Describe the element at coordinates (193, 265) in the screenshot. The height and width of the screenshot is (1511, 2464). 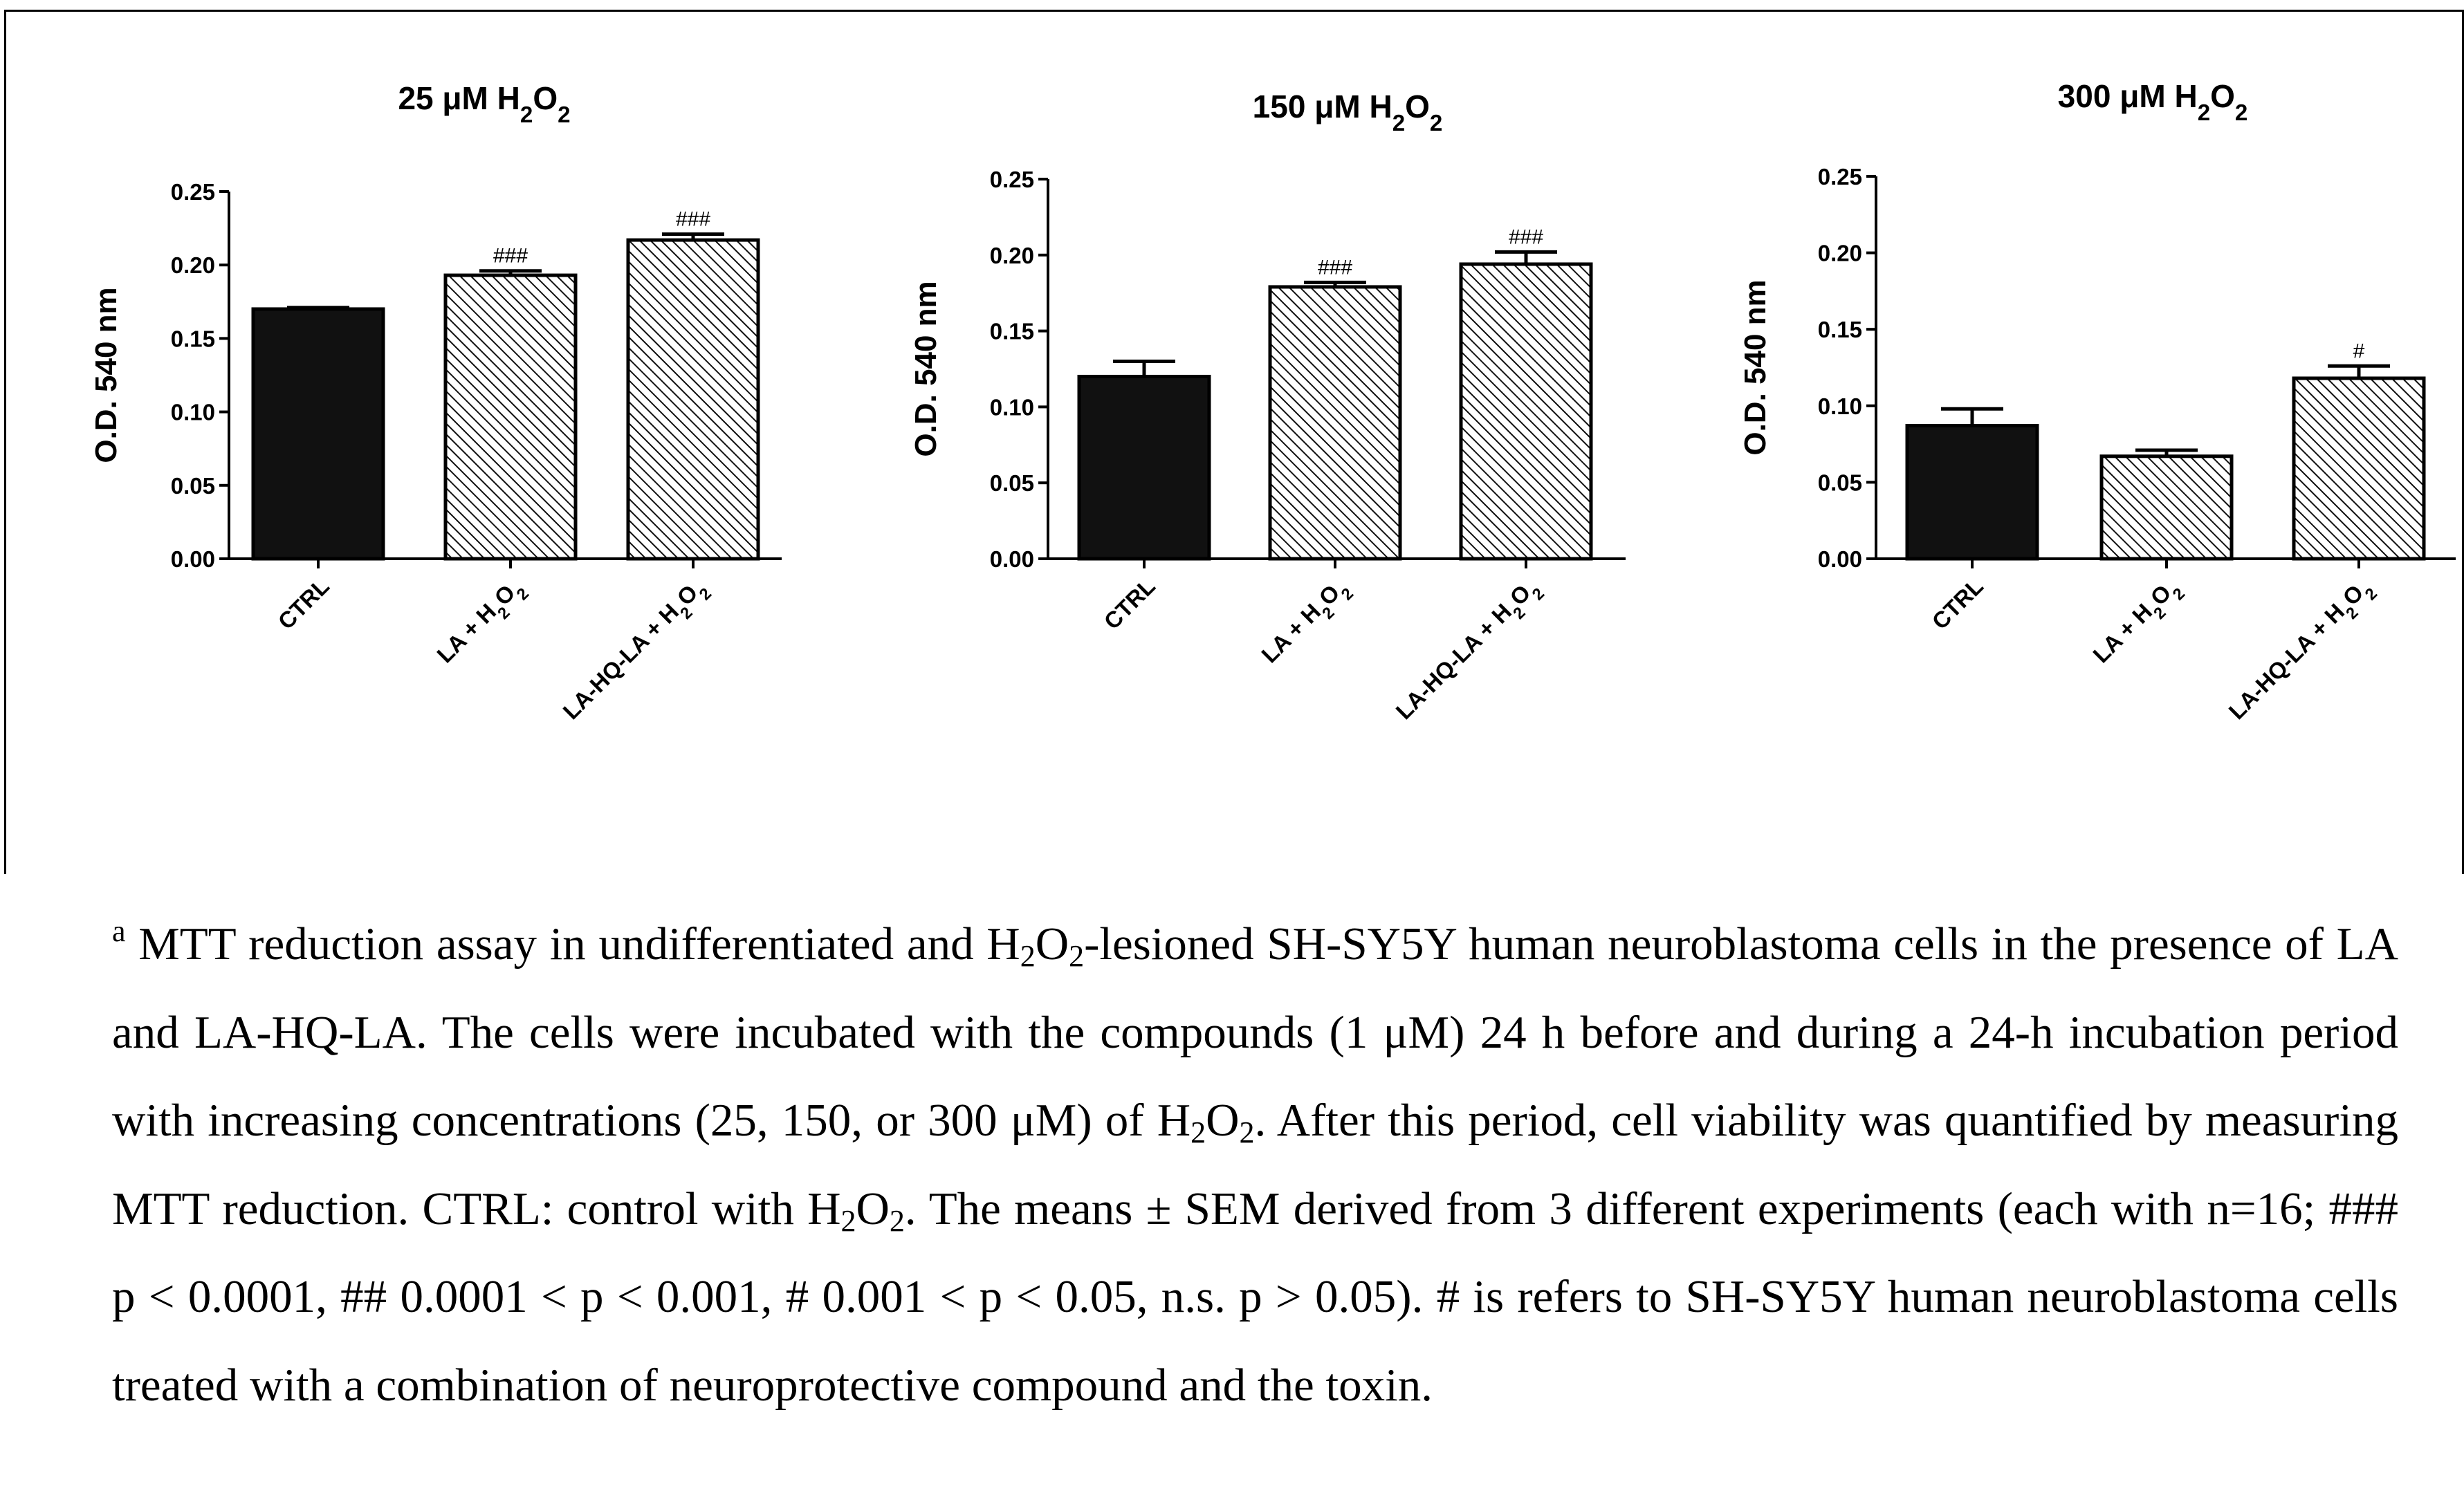
I see `chart-1-y-tick-label: 0.20` at that location.